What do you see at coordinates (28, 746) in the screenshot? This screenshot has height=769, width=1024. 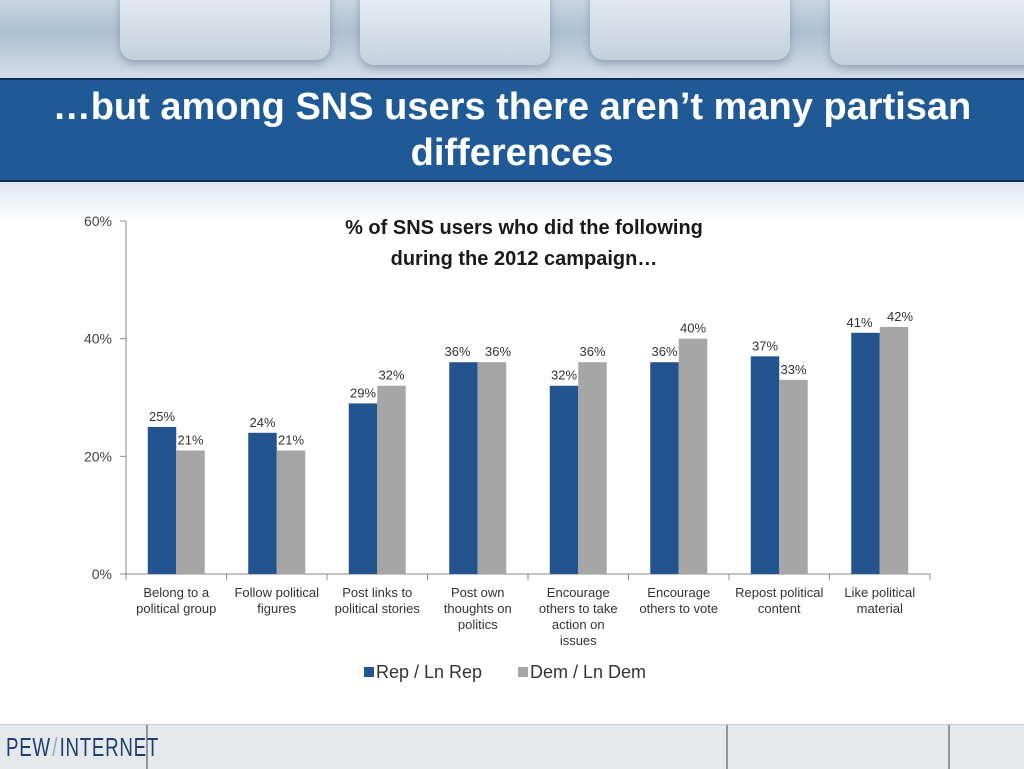 I see `logo-text-pew: PEW` at bounding box center [28, 746].